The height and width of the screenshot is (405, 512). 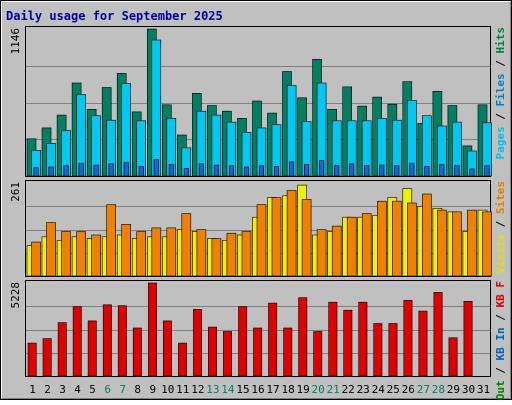 I want to click on x-tick-day-14: 14, so click(x=228, y=389).